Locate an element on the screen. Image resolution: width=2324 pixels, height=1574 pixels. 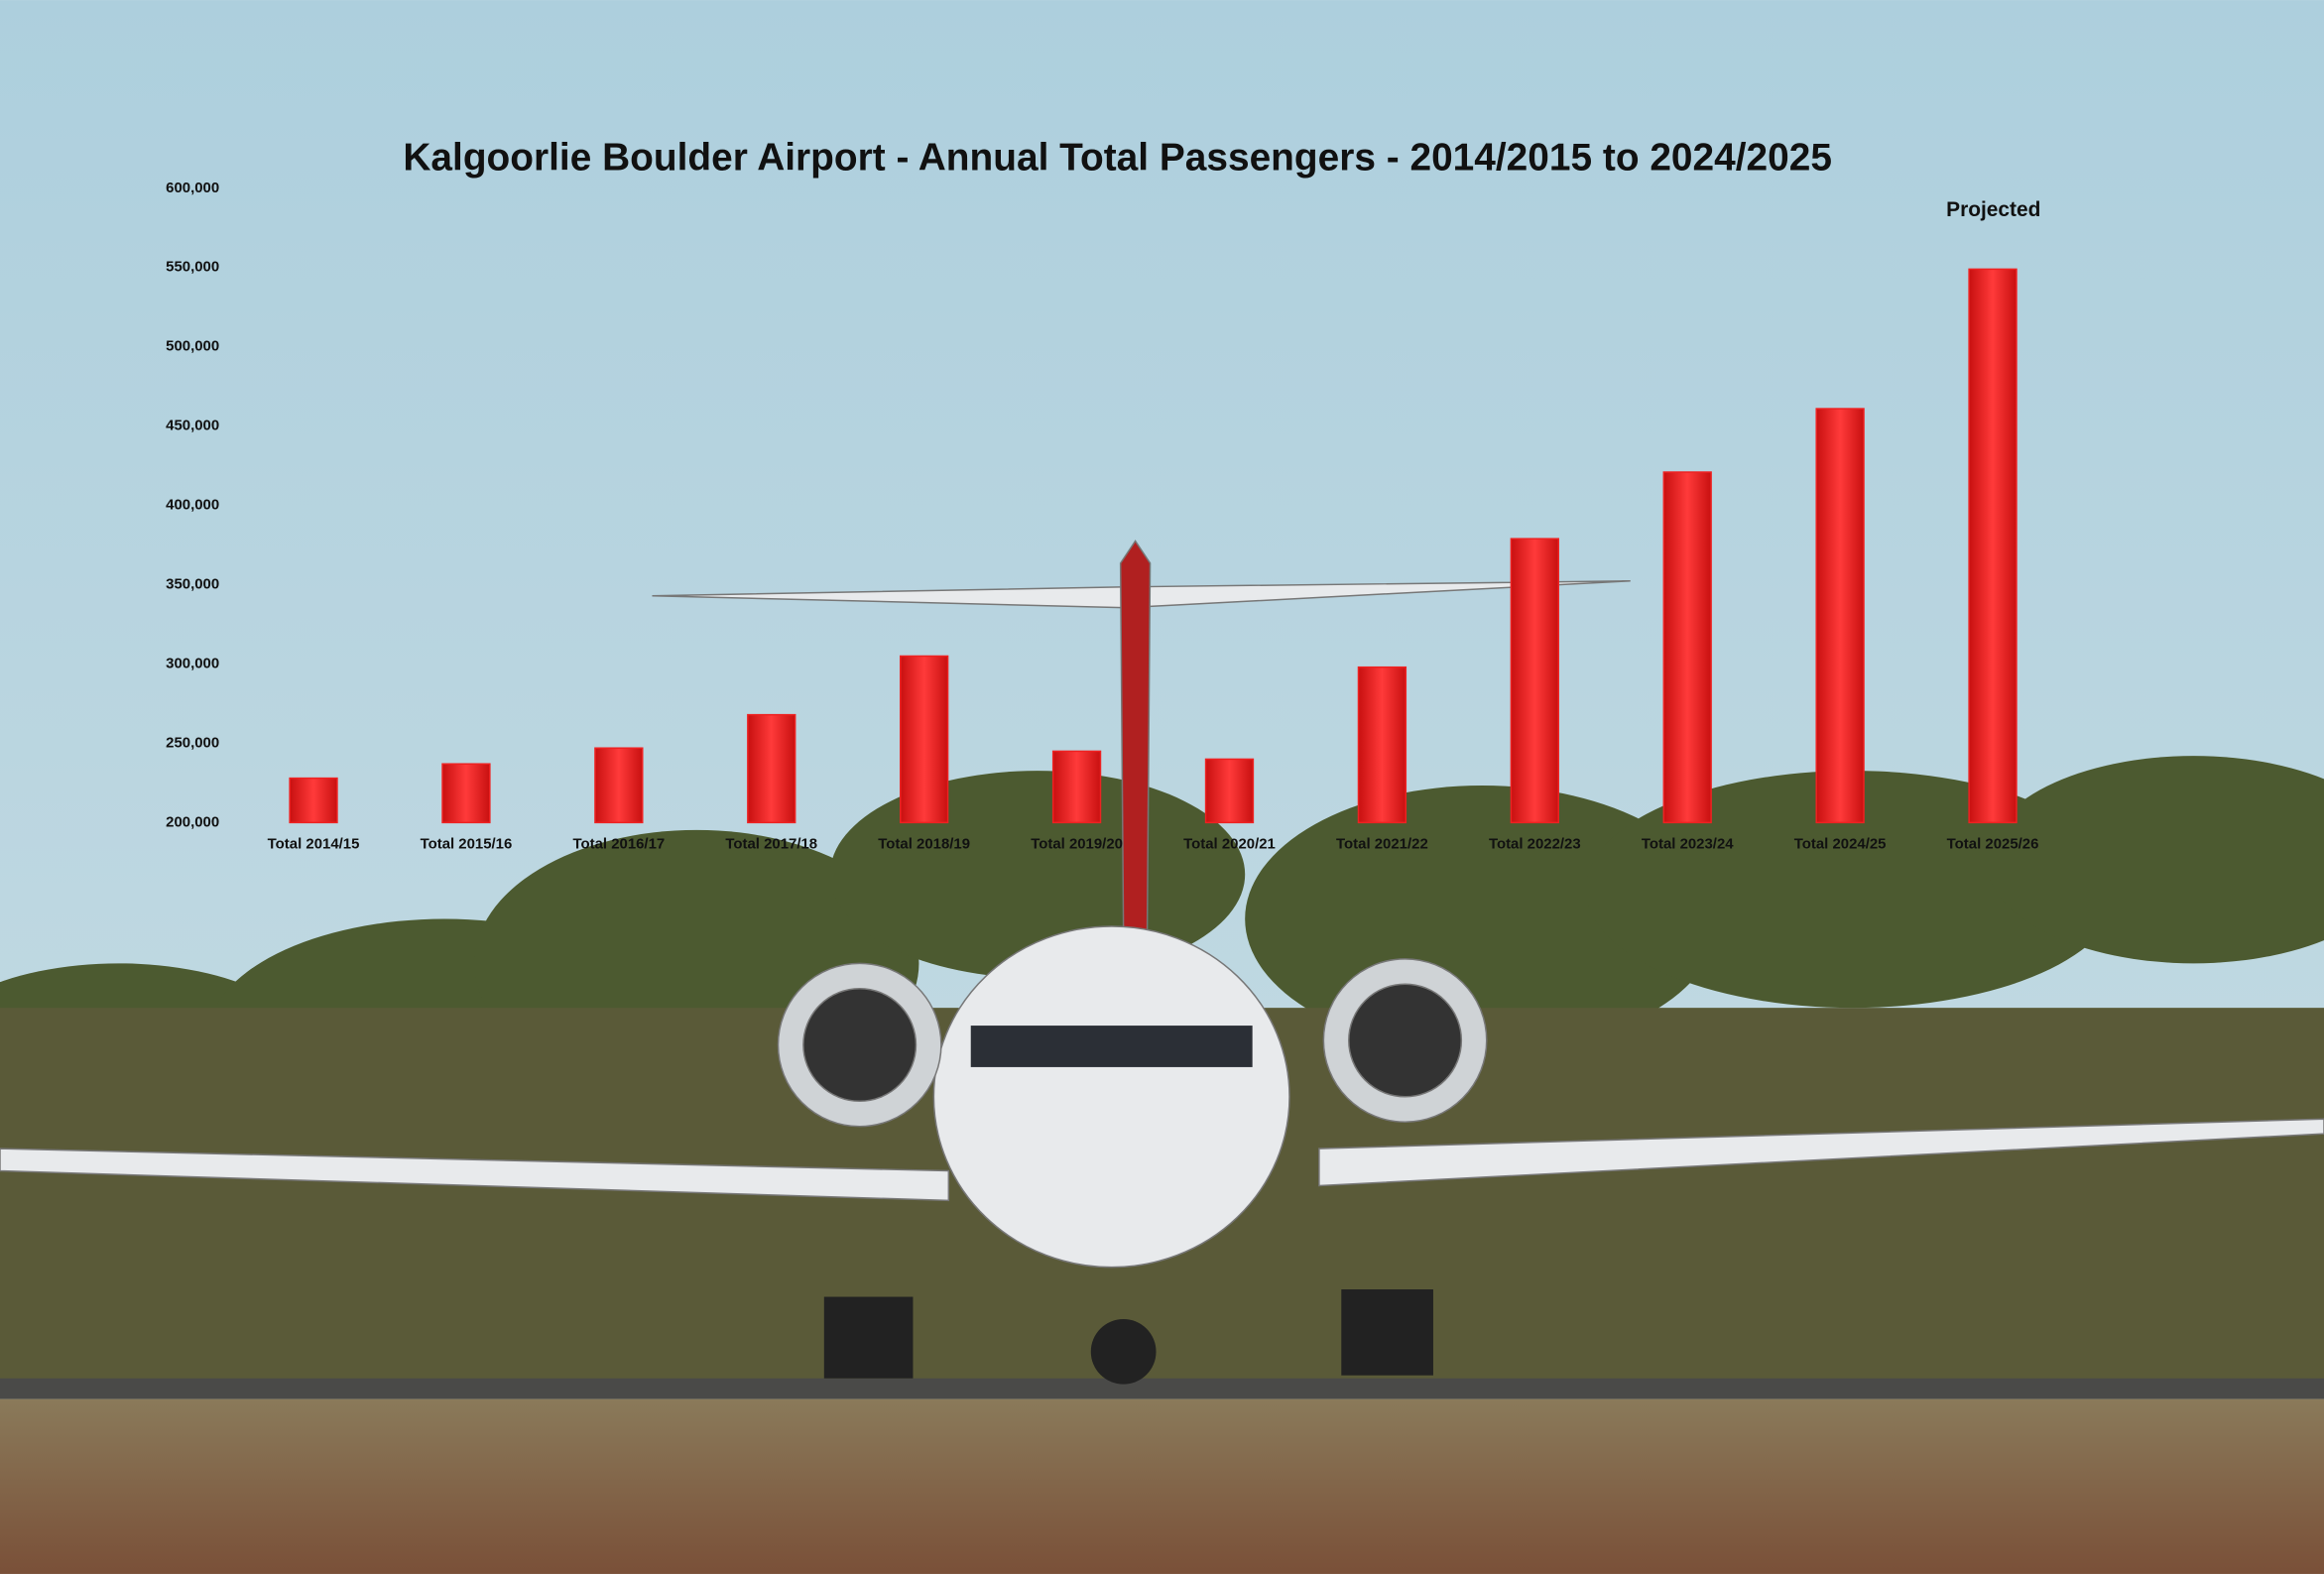
x-tick-label: Total 2018/19 is located at coordinates (924, 844).